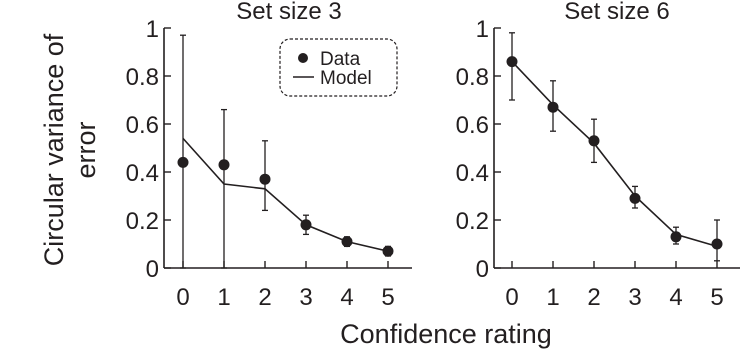  What do you see at coordinates (346, 78) in the screenshot?
I see `legend-model-label: Model` at bounding box center [346, 78].